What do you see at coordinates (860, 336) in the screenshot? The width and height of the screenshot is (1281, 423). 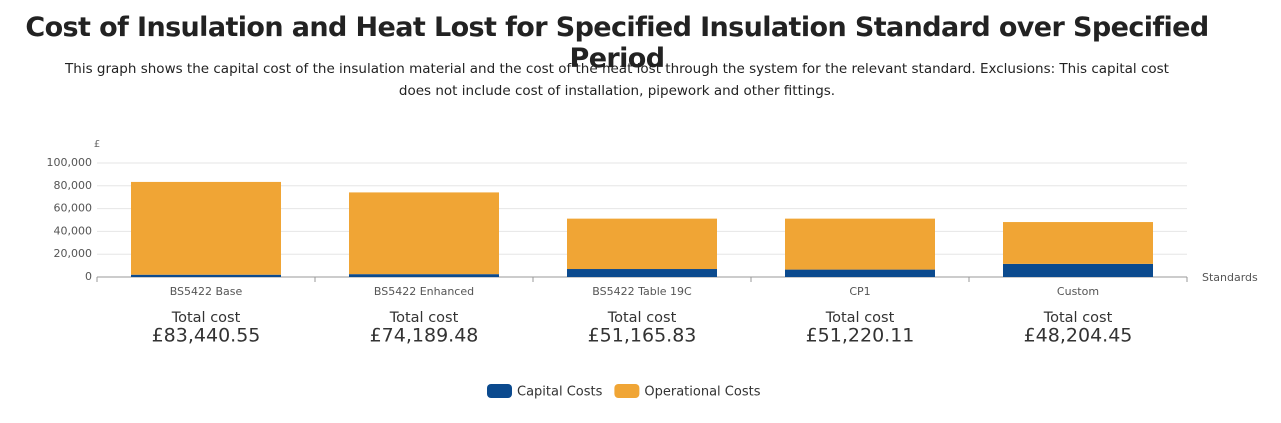 I see `total-value: £51,220.11` at bounding box center [860, 336].